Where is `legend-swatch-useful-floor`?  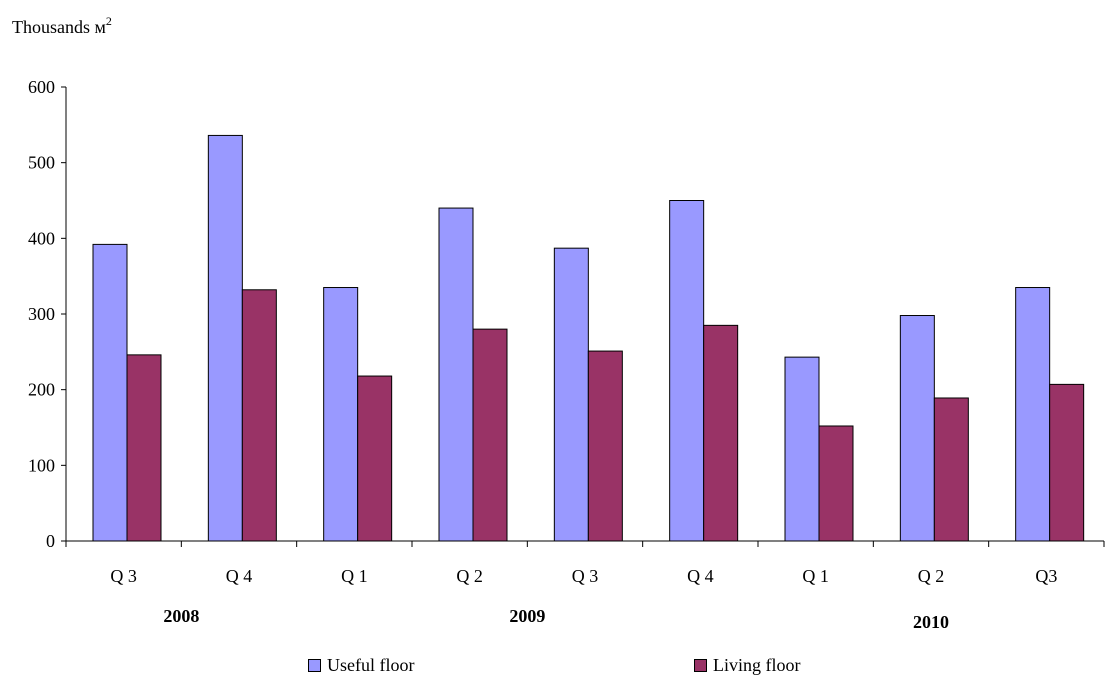 legend-swatch-useful-floor is located at coordinates (314, 665).